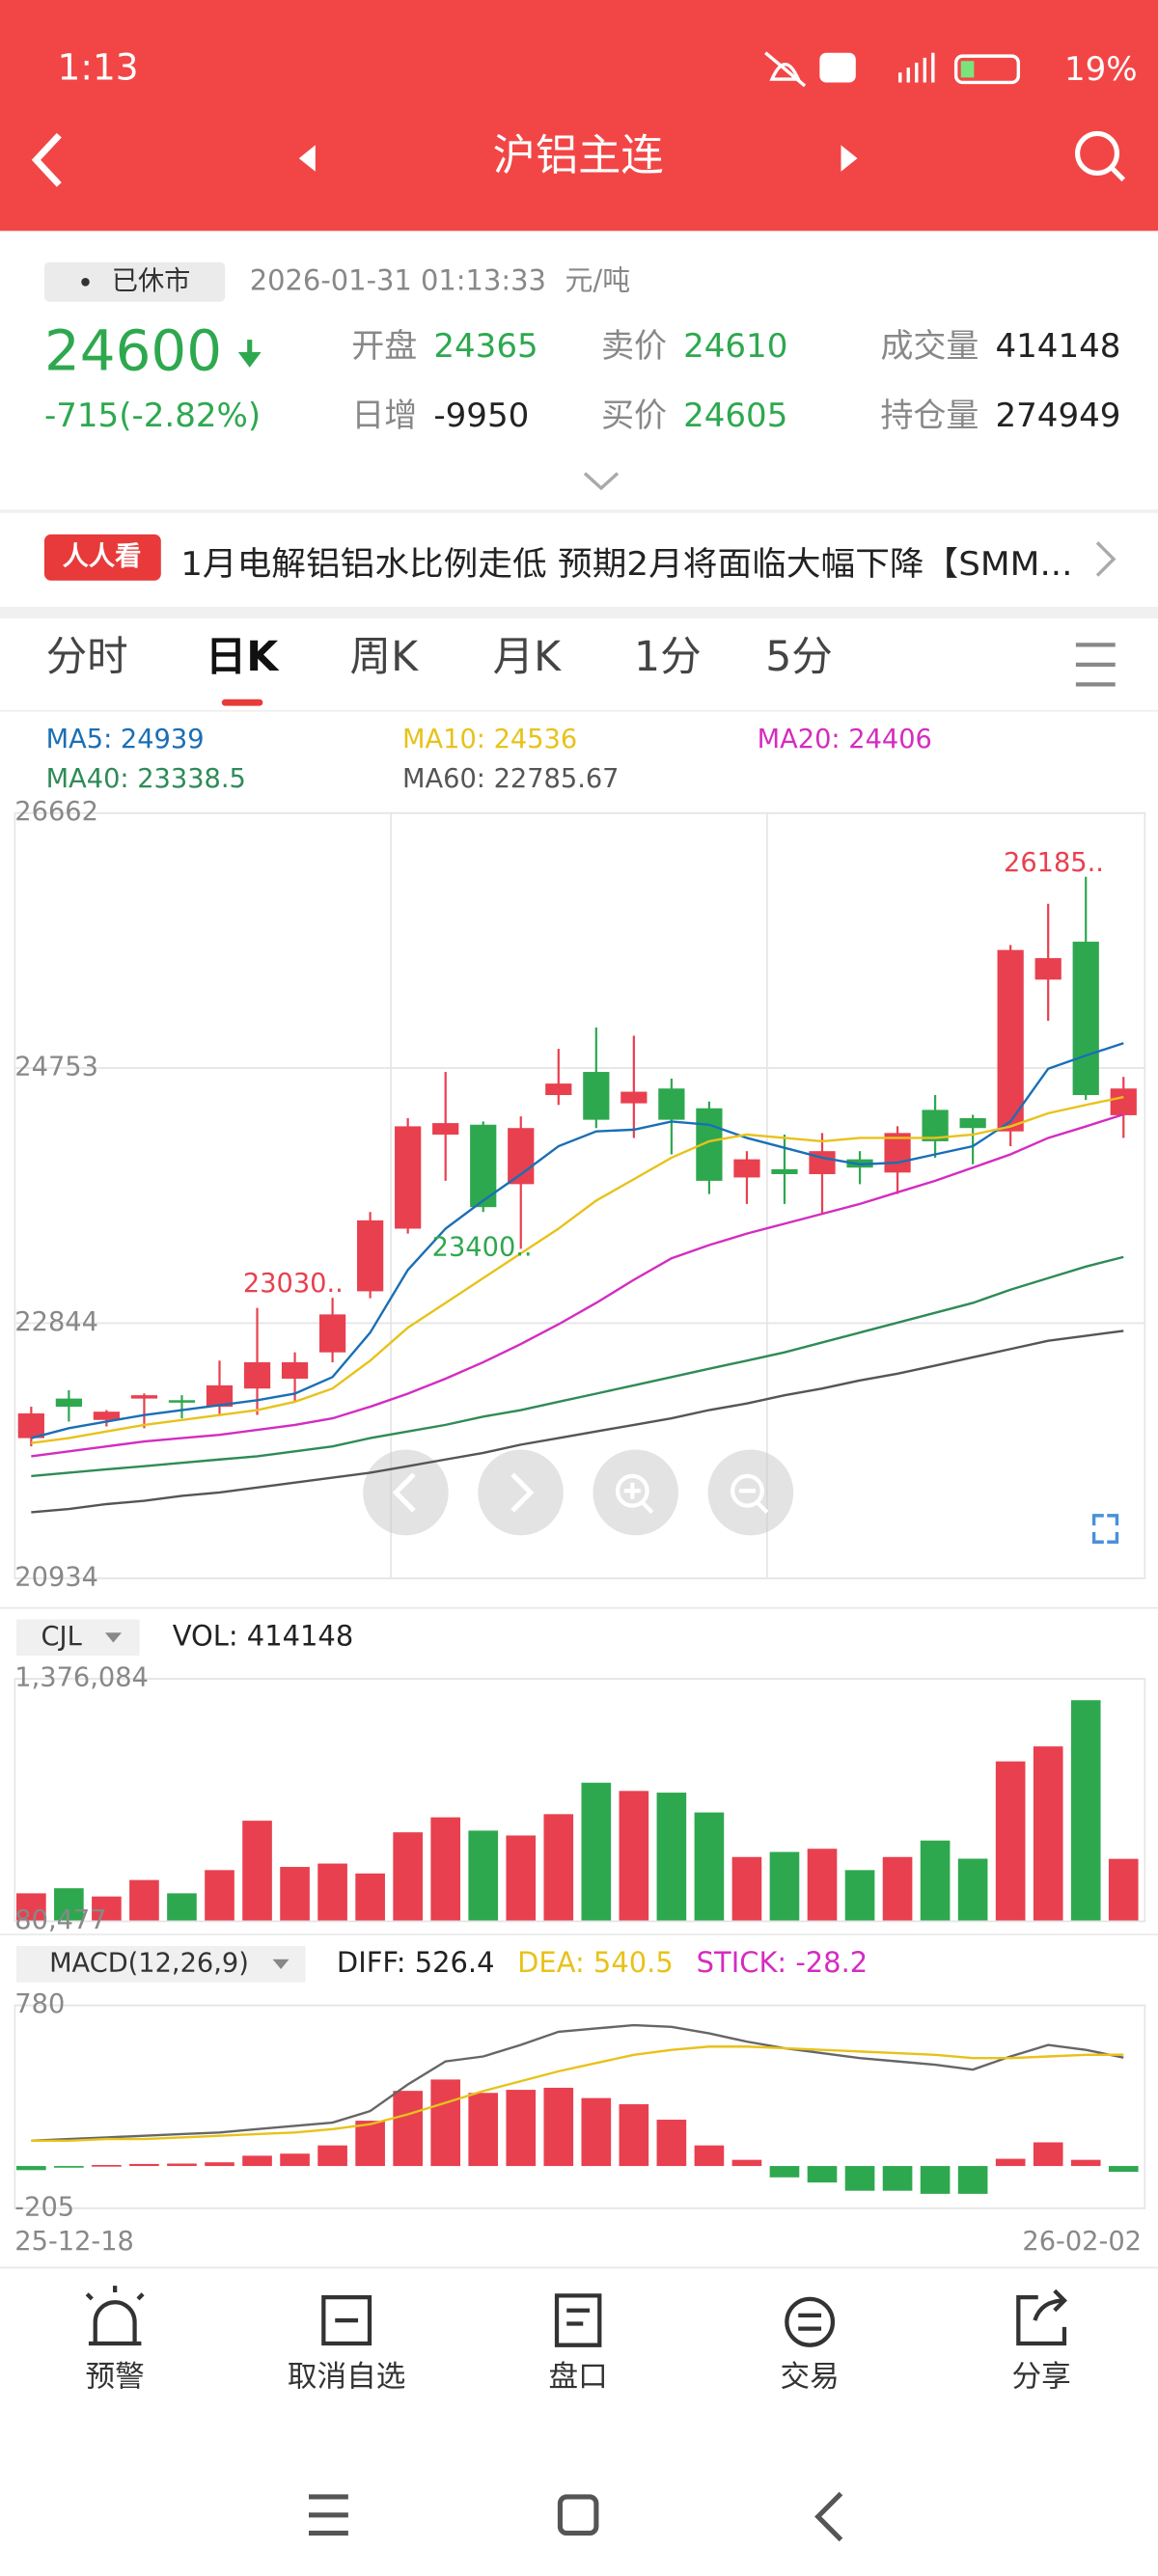  Describe the element at coordinates (74, 2242) in the screenshot. I see `x-tick-label: 25-12-18` at that location.